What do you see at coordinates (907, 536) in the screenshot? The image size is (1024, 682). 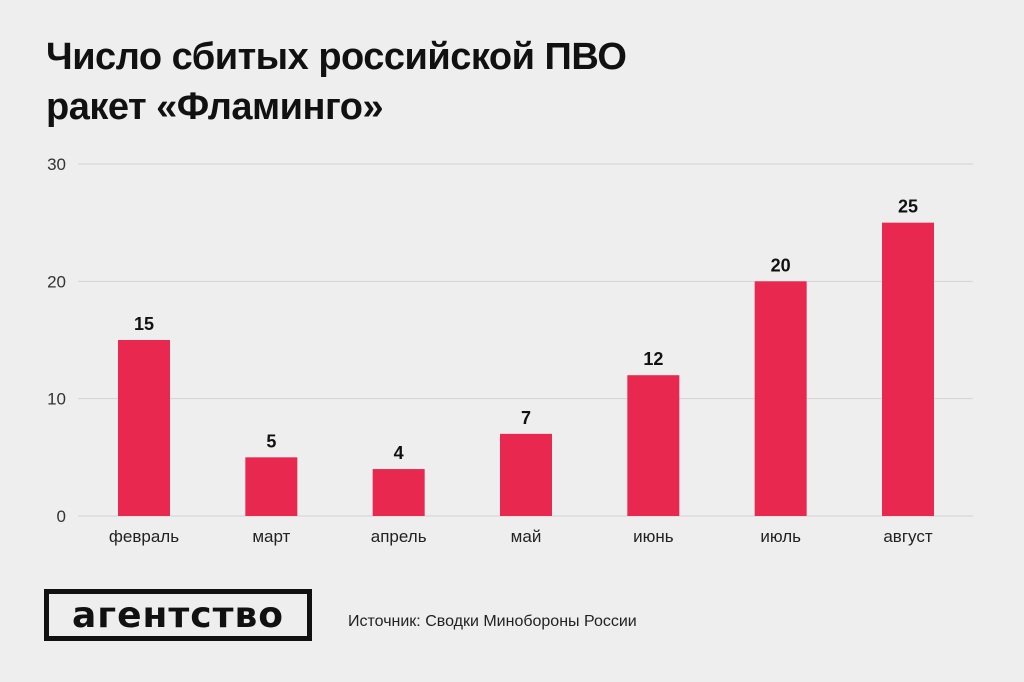 I see `category-label: август` at bounding box center [907, 536].